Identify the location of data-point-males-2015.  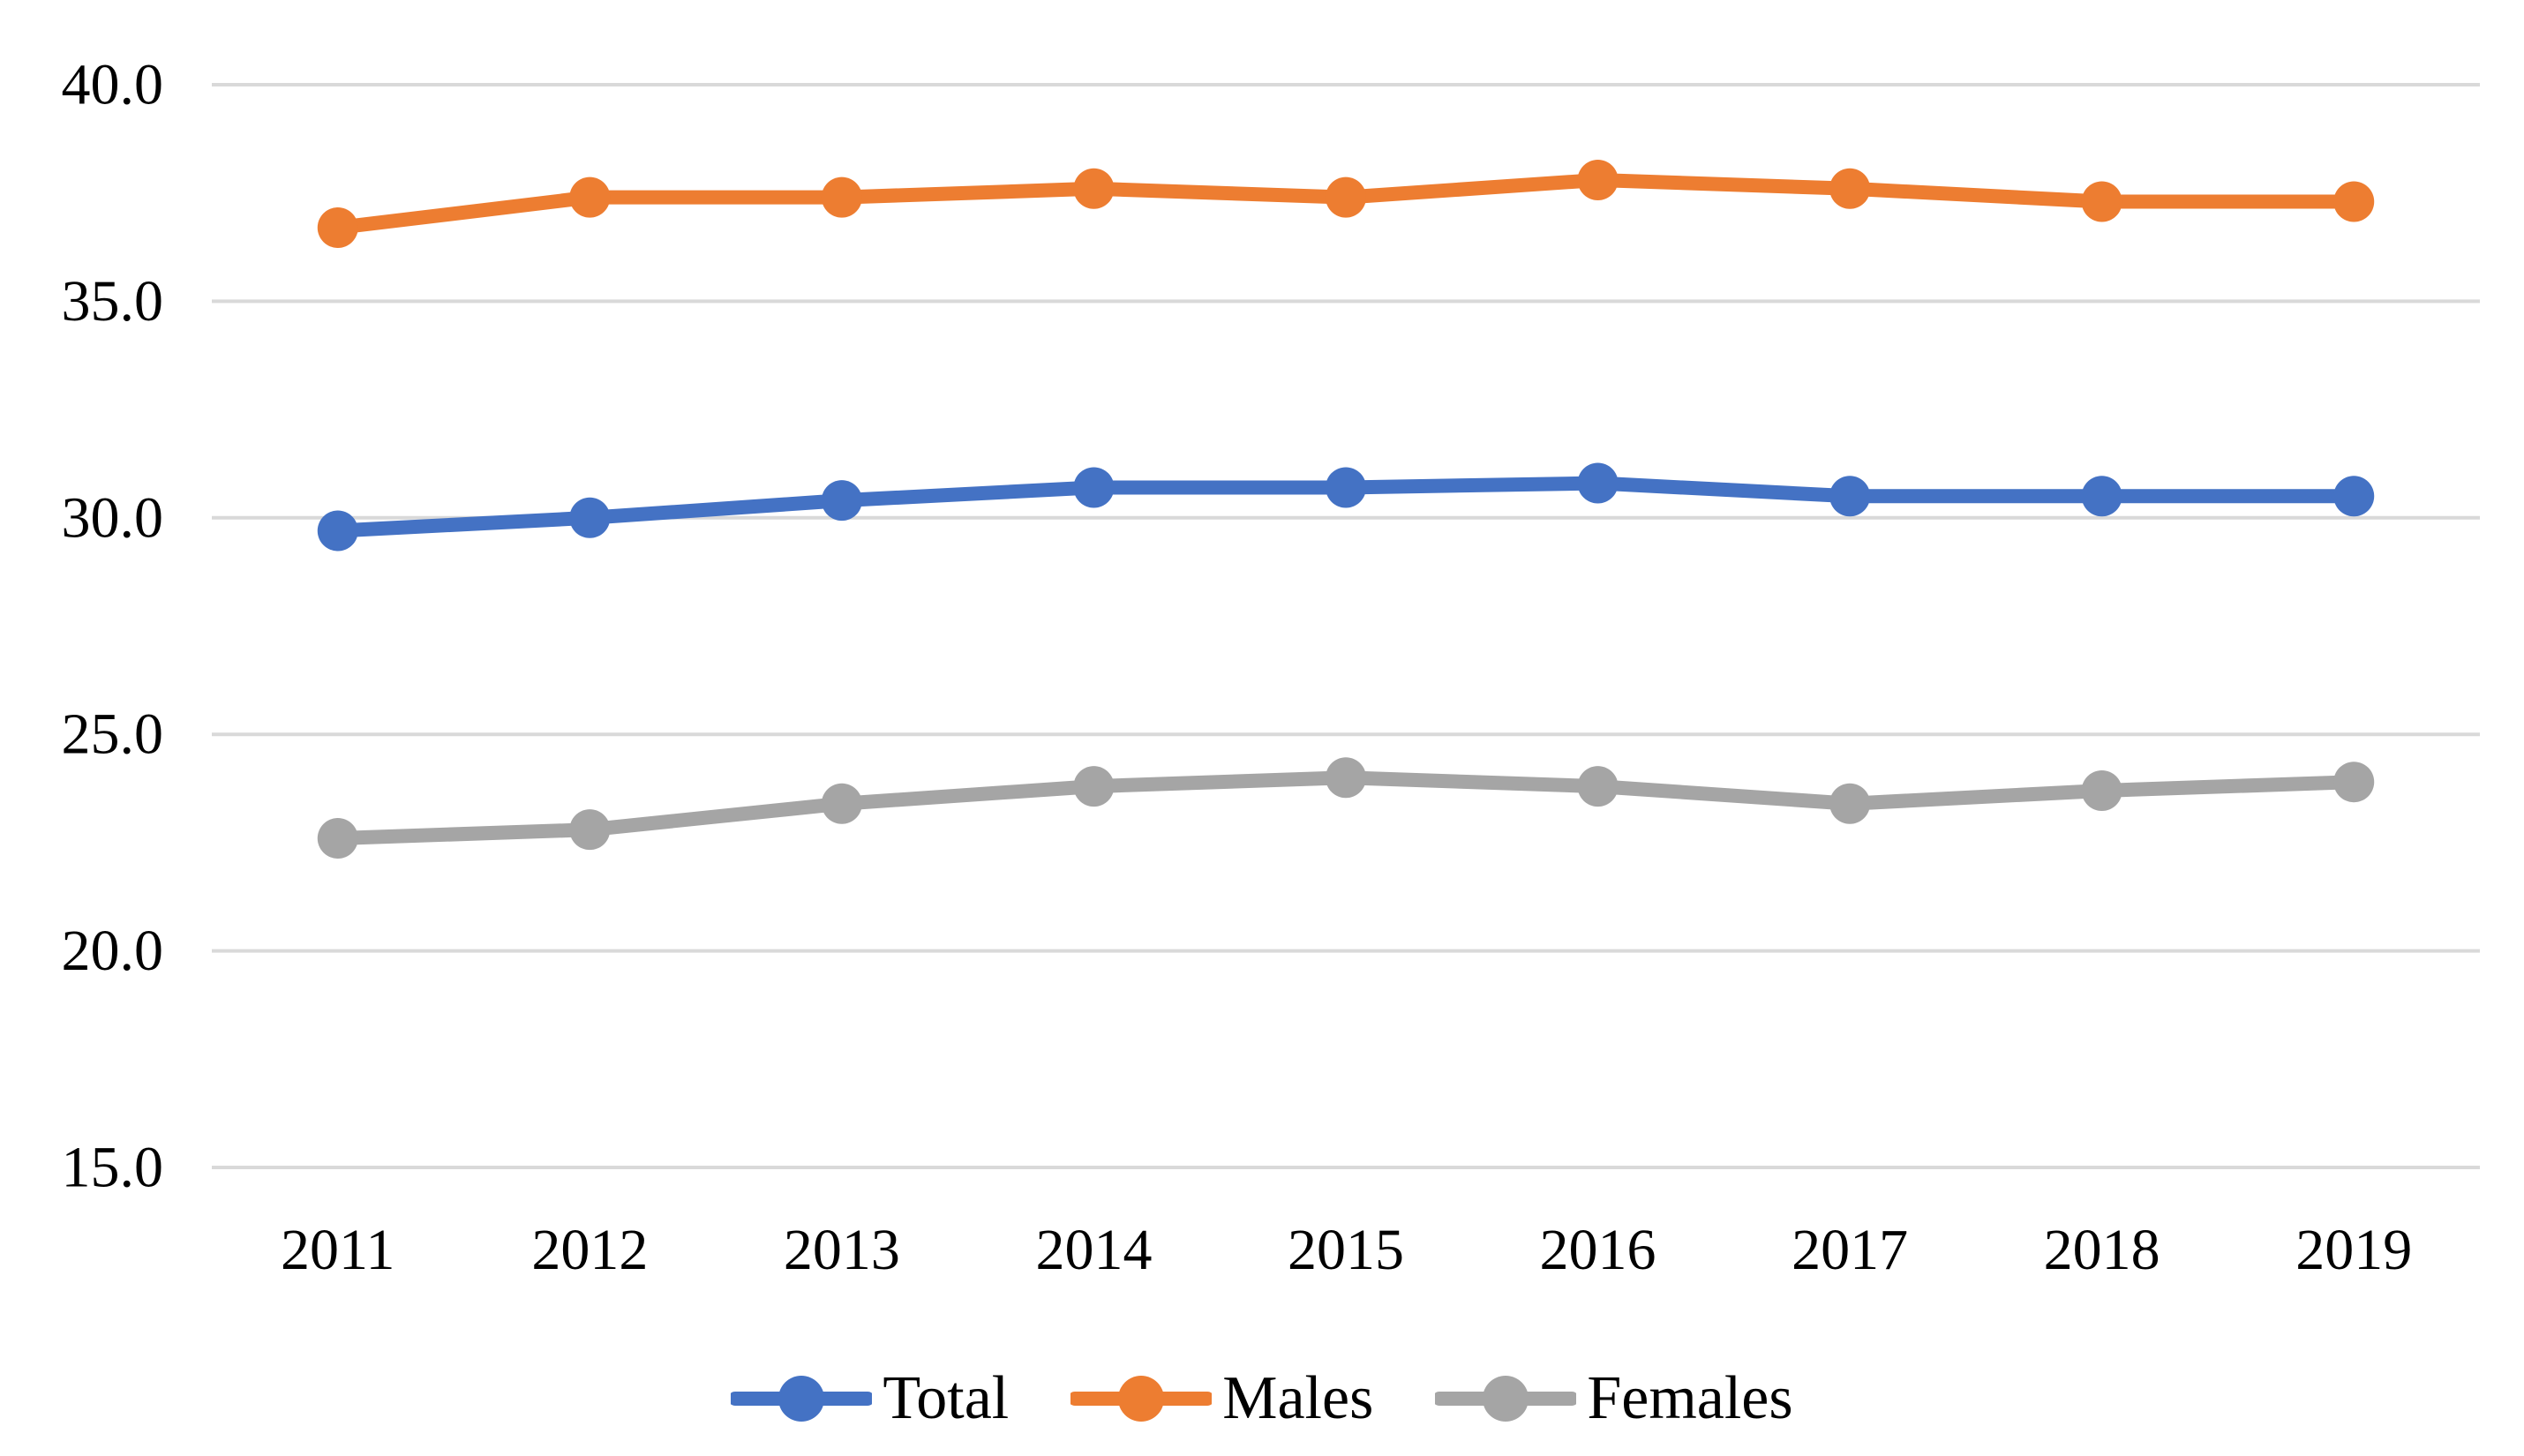
(1346, 197).